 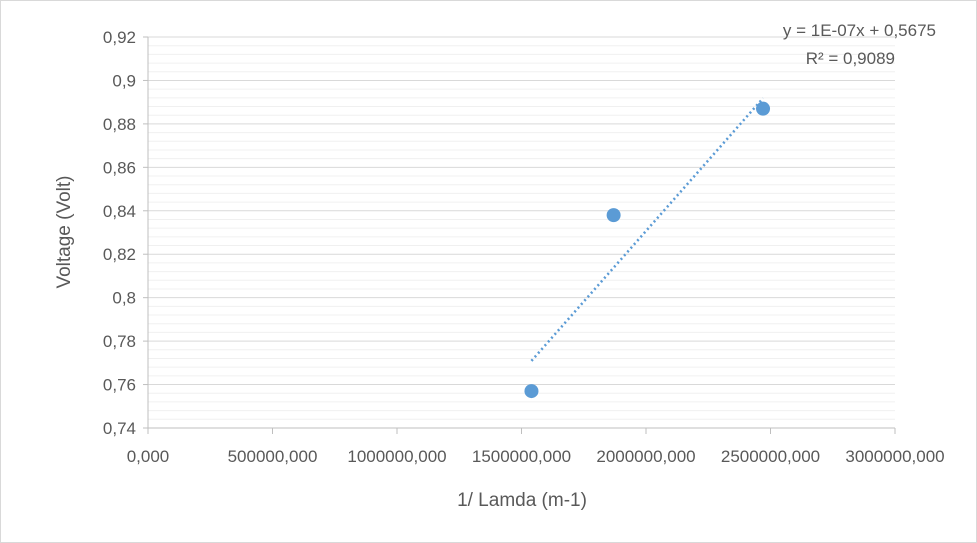 I want to click on x-axis-title: 1/ Lamda (m-1), so click(x=522, y=500).